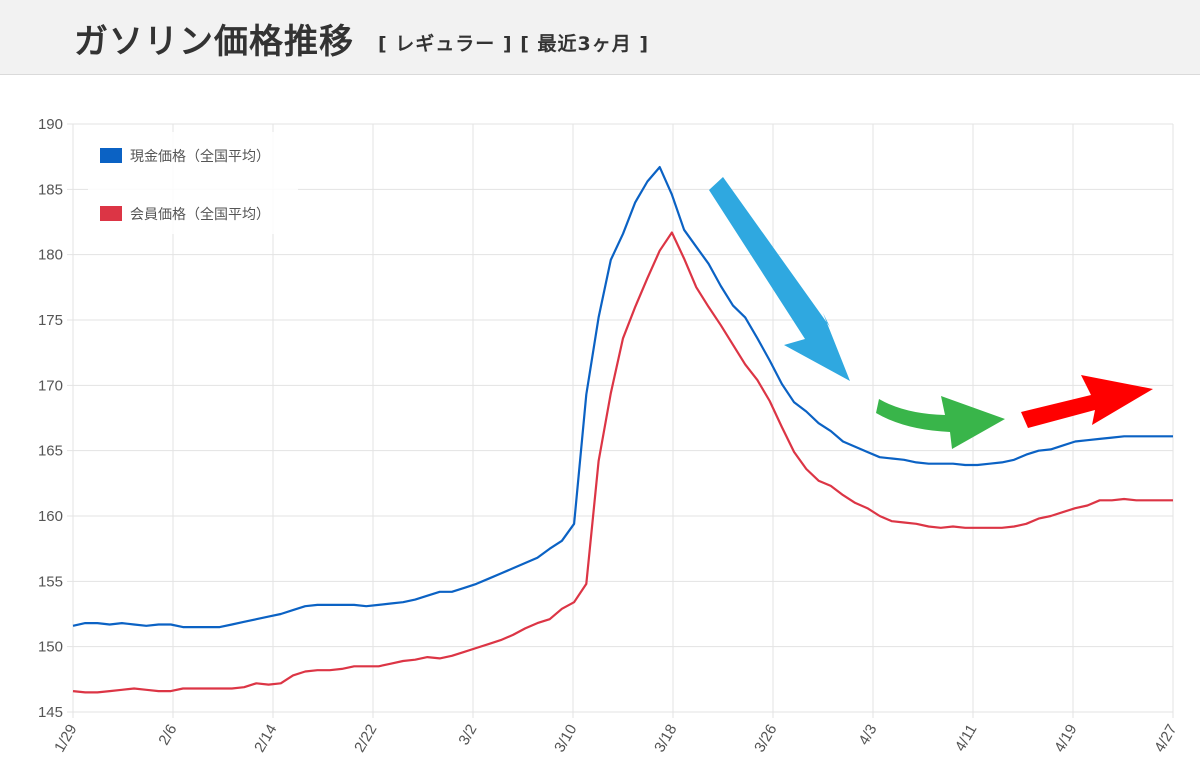 This screenshot has height=777, width=1200. Describe the element at coordinates (966, 738) in the screenshot. I see `x-tick-label: 4/11` at that location.